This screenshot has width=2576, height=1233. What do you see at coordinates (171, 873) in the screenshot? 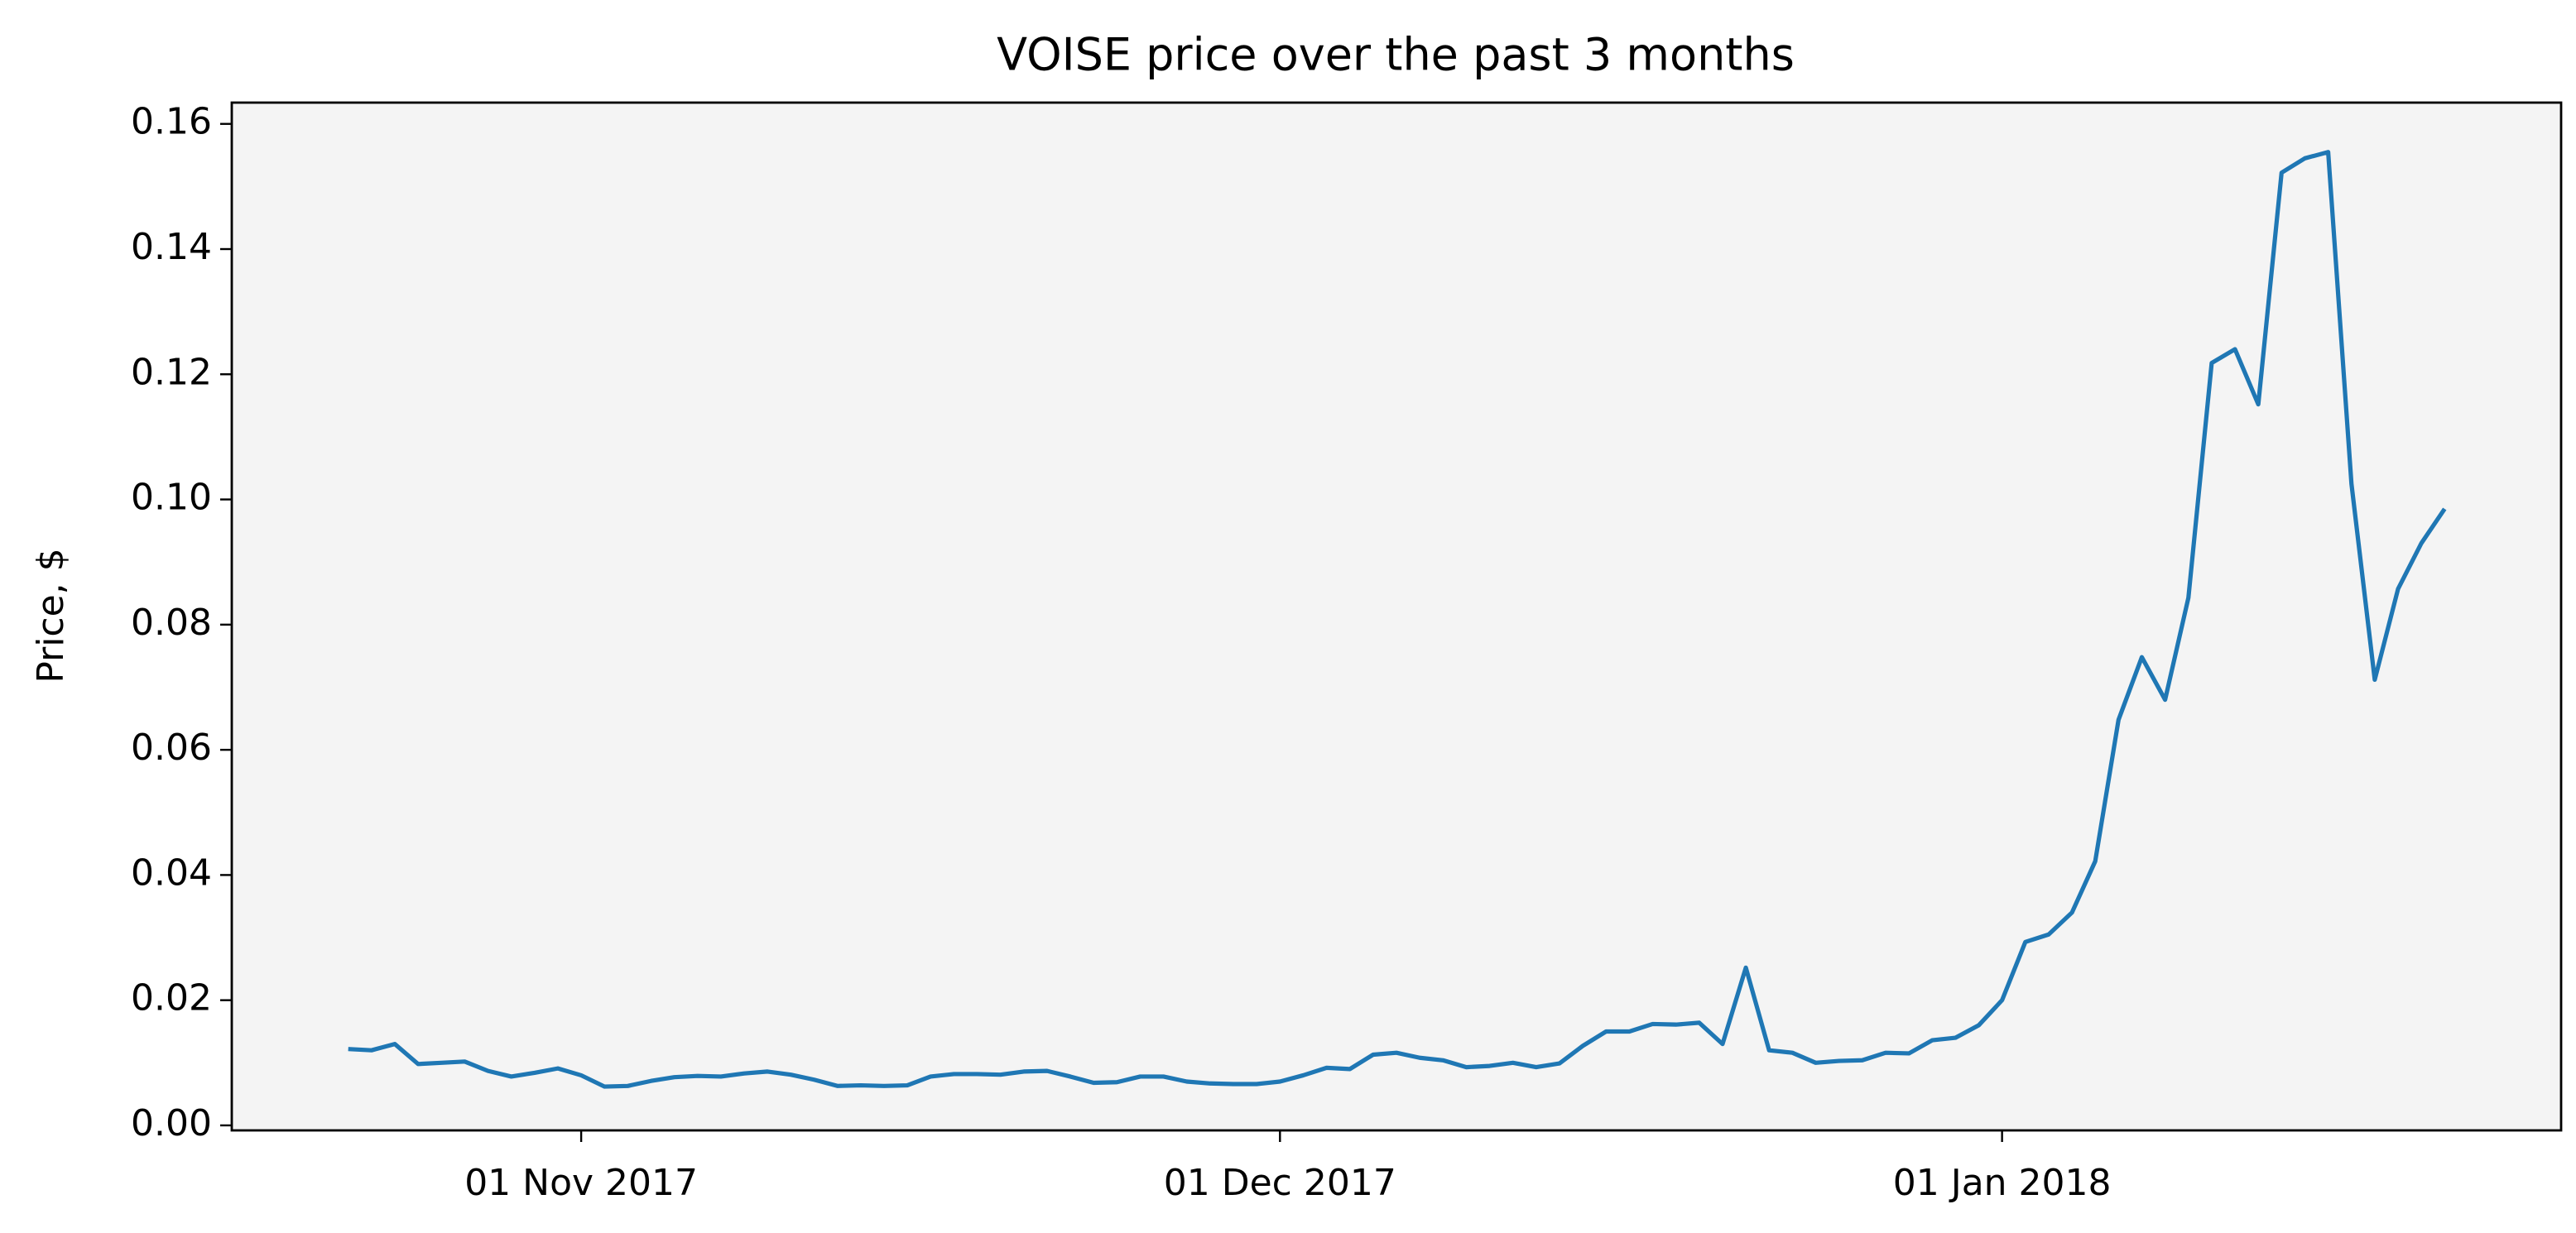
I see `y-tick-label: 0.04` at bounding box center [171, 873].